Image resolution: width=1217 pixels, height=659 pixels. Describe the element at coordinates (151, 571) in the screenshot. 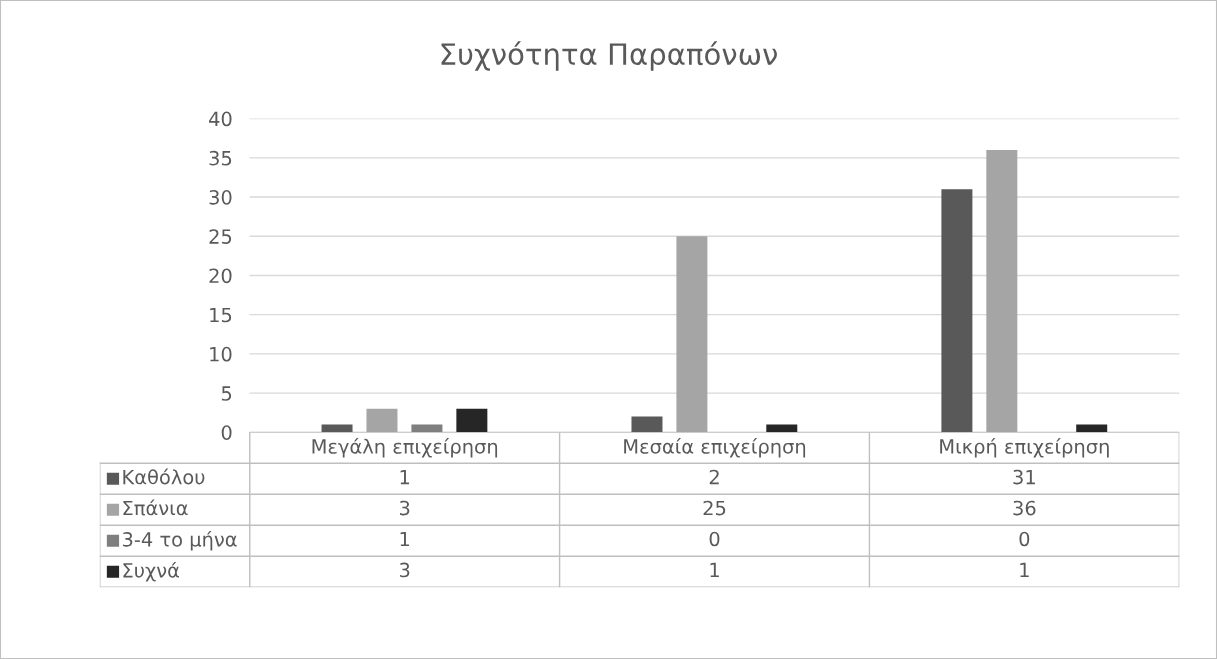

I see `legend-label: Συχνά` at that location.